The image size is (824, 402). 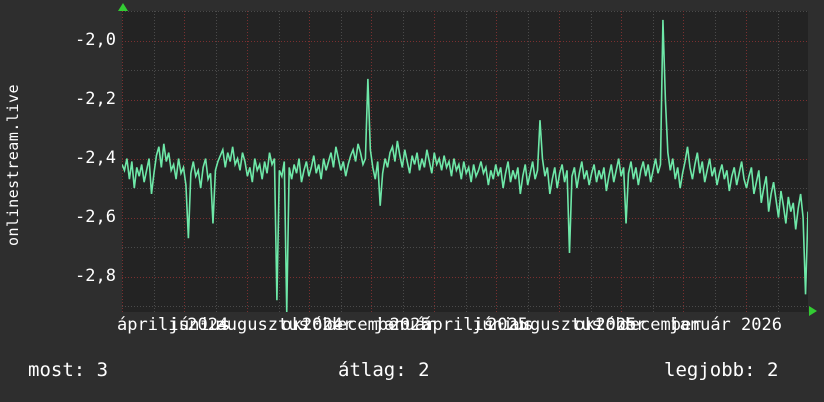 I want to click on y-axis-title-text: onlinestream.live, so click(x=13, y=165).